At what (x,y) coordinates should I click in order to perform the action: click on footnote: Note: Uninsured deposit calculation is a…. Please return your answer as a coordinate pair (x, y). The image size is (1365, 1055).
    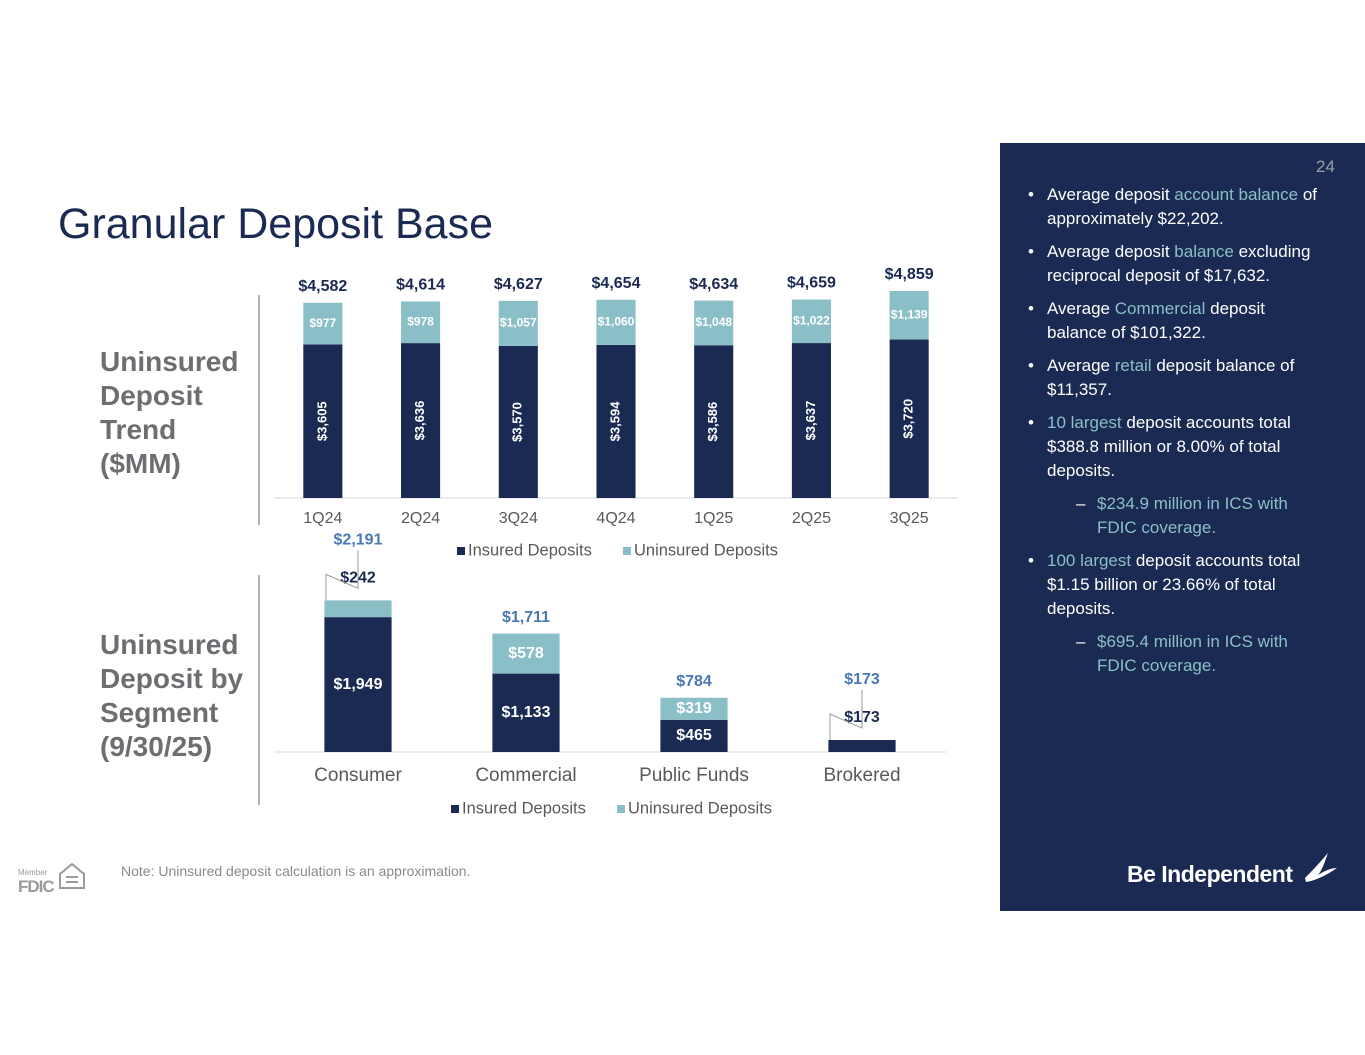
    Looking at the image, I should click on (296, 871).